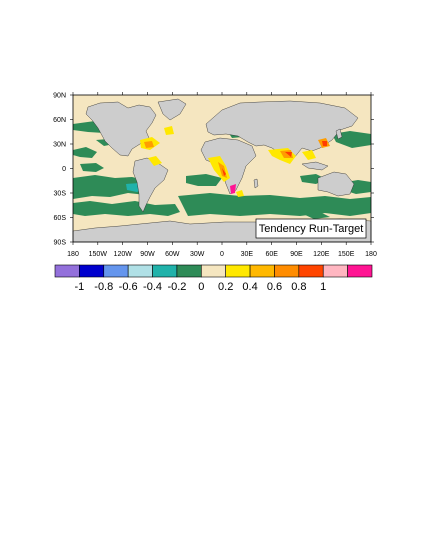 The height and width of the screenshot is (554, 428). What do you see at coordinates (147, 254) in the screenshot?
I see `lon-label: 90W` at bounding box center [147, 254].